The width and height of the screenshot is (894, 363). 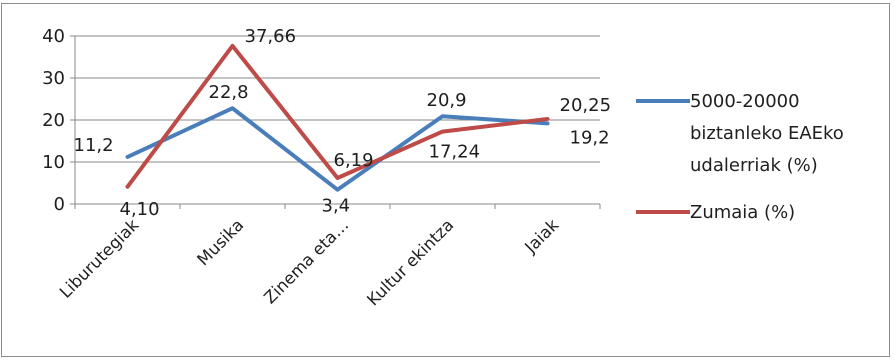 I want to click on ytick-label-40: 40, so click(x=53, y=36).